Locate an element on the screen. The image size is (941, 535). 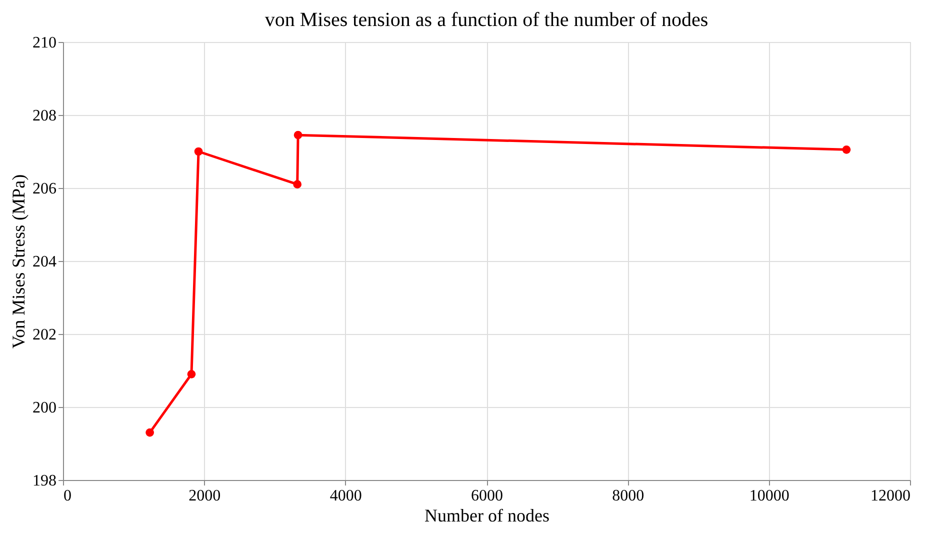
x-tick-label: 12000 is located at coordinates (890, 496).